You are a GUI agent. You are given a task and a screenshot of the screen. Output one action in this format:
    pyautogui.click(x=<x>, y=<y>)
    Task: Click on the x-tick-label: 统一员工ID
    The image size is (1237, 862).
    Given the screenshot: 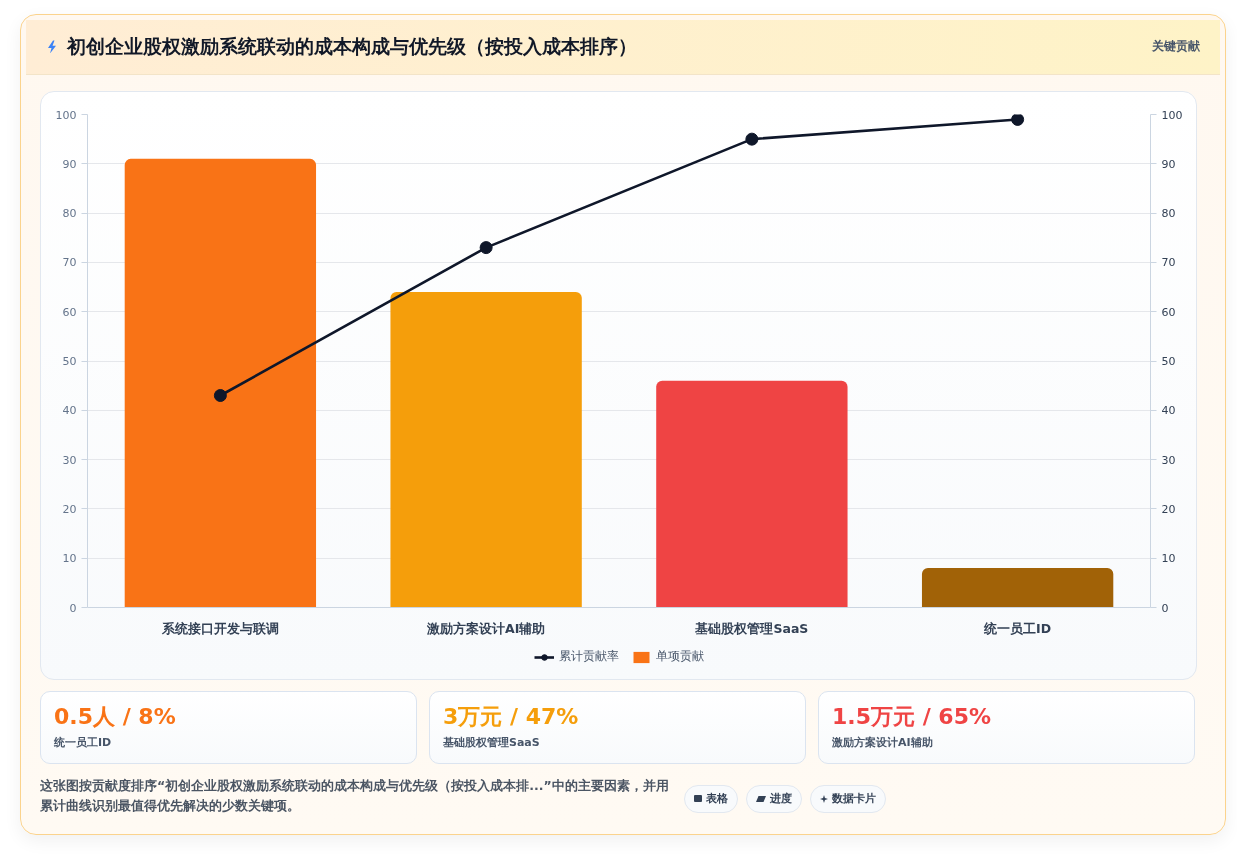 What is the action you would take?
    pyautogui.click(x=1017, y=628)
    